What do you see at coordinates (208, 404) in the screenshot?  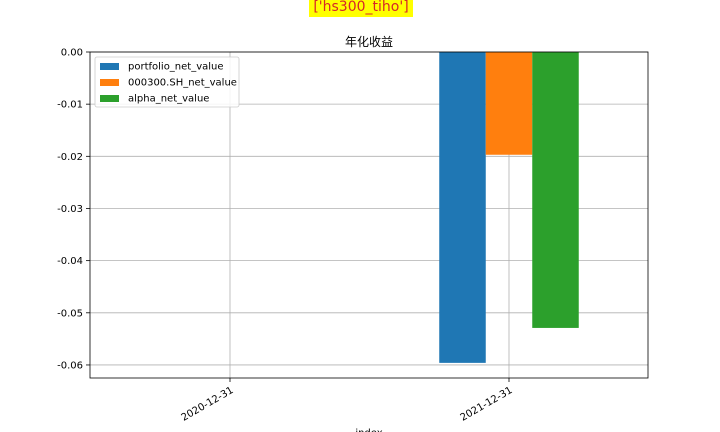 I see `x-tick-label: 2020-12-31` at bounding box center [208, 404].